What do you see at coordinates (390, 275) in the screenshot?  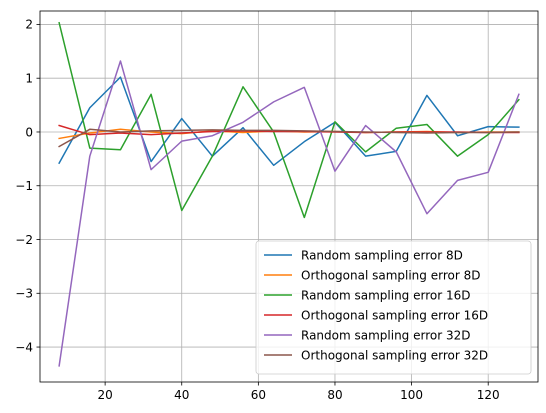 I see `legend-label: Orthogonal sampling error 8D` at bounding box center [390, 275].